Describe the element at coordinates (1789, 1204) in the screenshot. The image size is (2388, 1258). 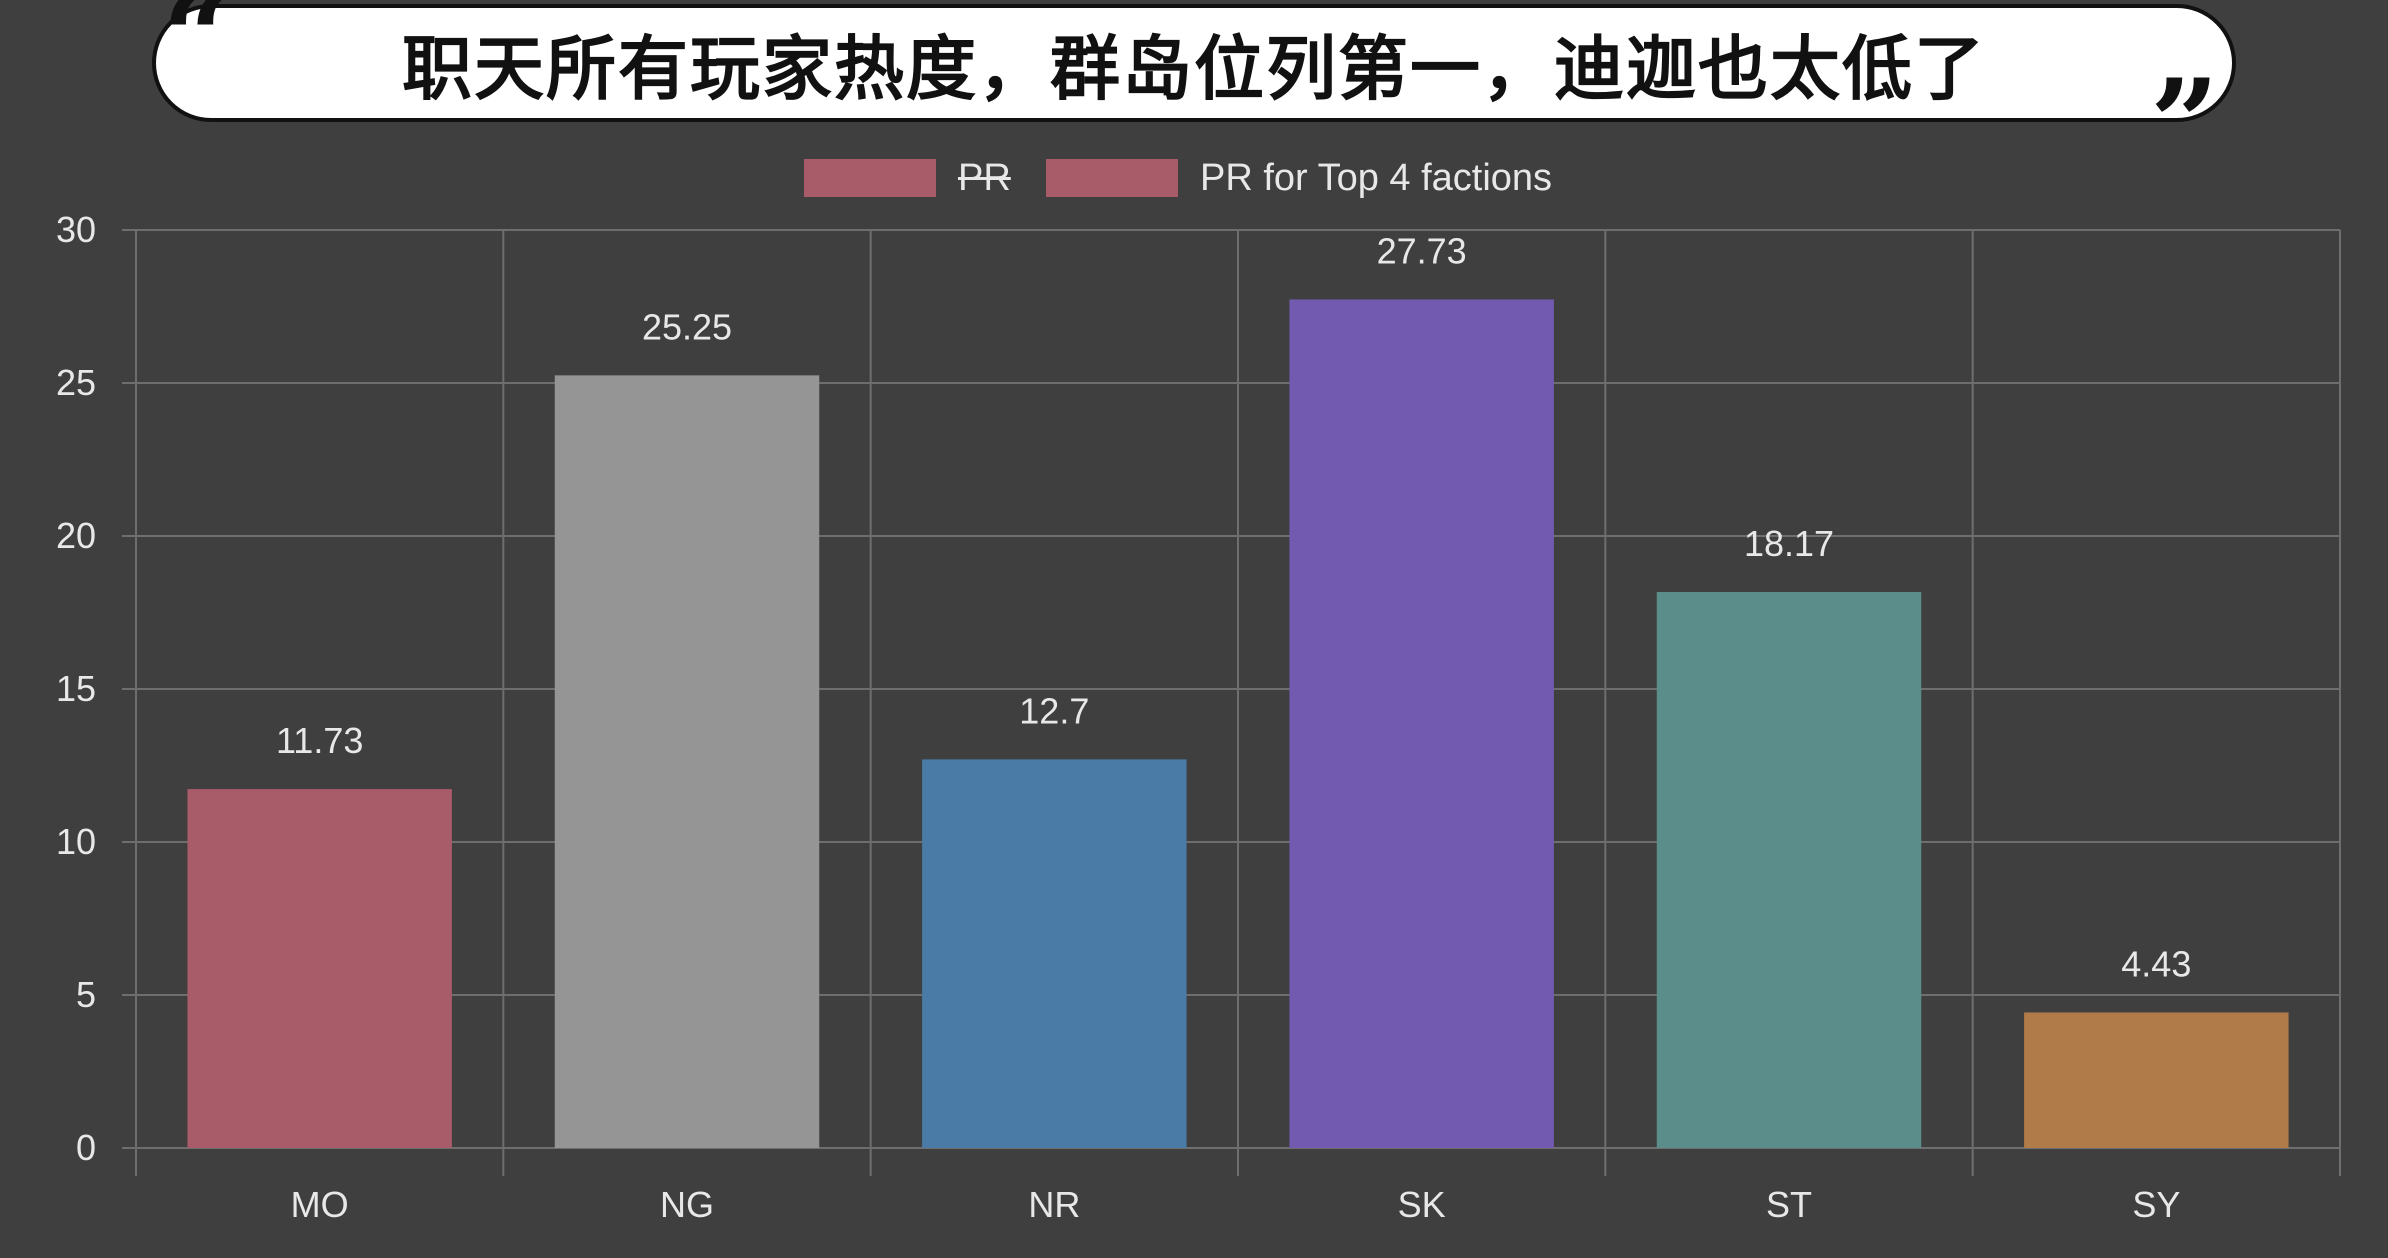
I see `x-tick-label-st: ST` at that location.